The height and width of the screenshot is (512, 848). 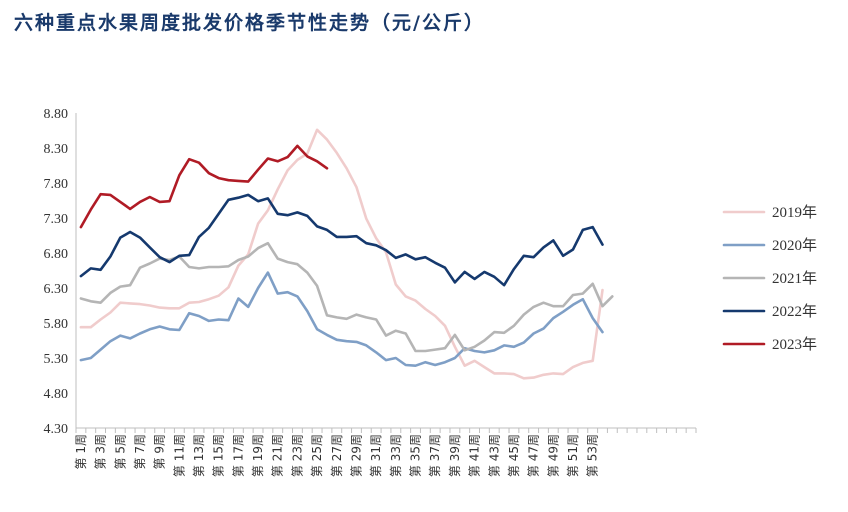 I want to click on x-tick-label: 第 23周, so click(x=297, y=455).